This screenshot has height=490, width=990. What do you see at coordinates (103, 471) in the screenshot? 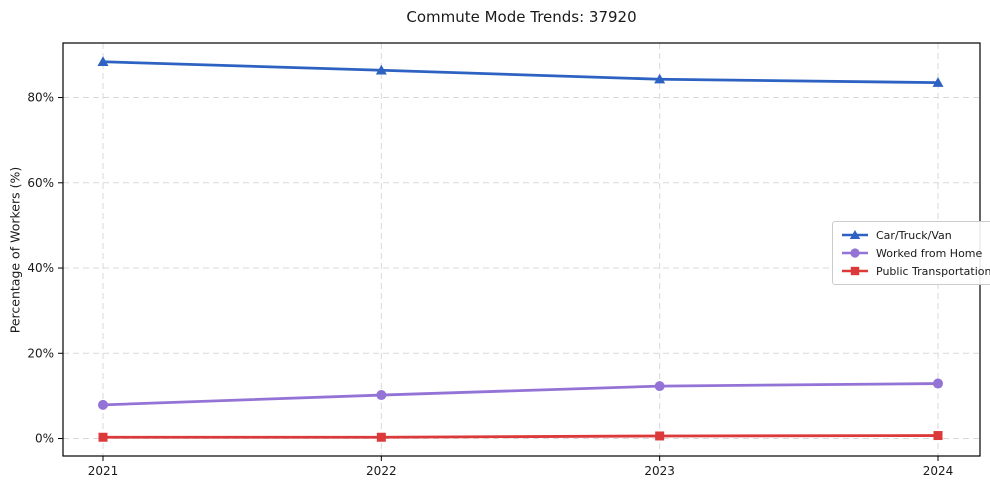
I see `x-tick-label: 2021` at bounding box center [103, 471].